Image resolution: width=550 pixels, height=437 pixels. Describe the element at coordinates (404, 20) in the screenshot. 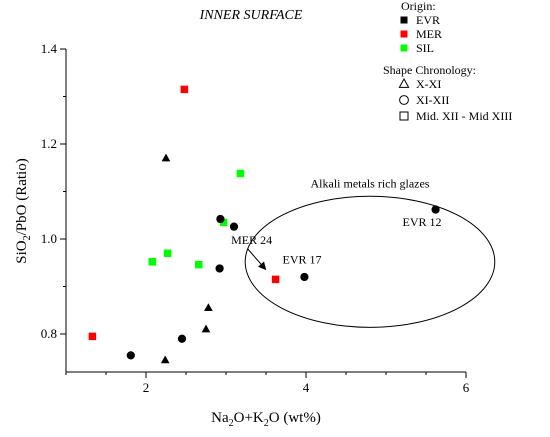

I see `legend-swatch-evr` at that location.